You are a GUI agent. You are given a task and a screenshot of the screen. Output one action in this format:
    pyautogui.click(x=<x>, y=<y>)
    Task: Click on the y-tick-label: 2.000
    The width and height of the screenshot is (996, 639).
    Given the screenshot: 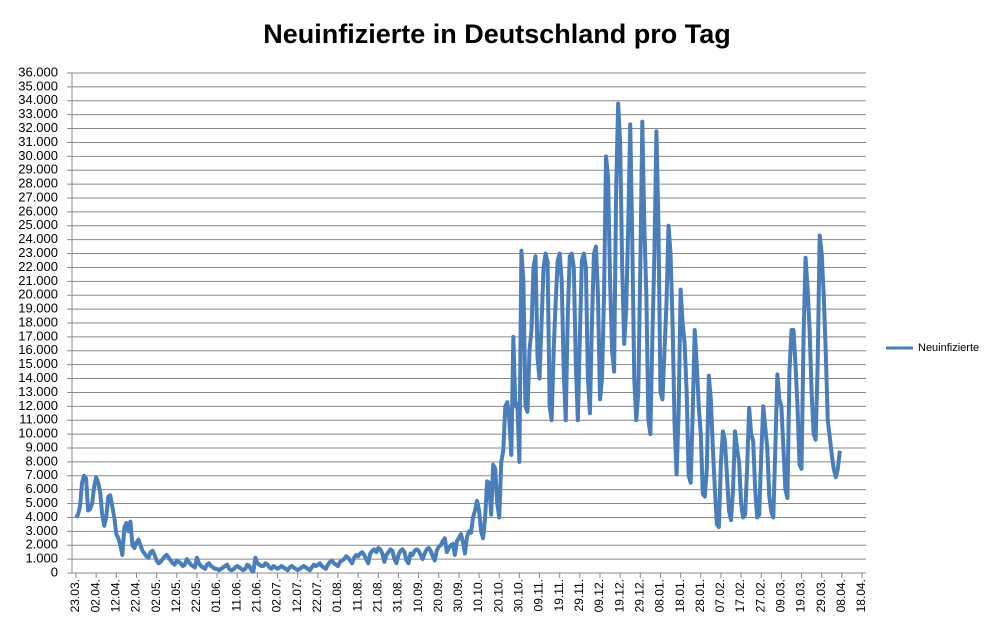 What is the action you would take?
    pyautogui.click(x=41, y=544)
    